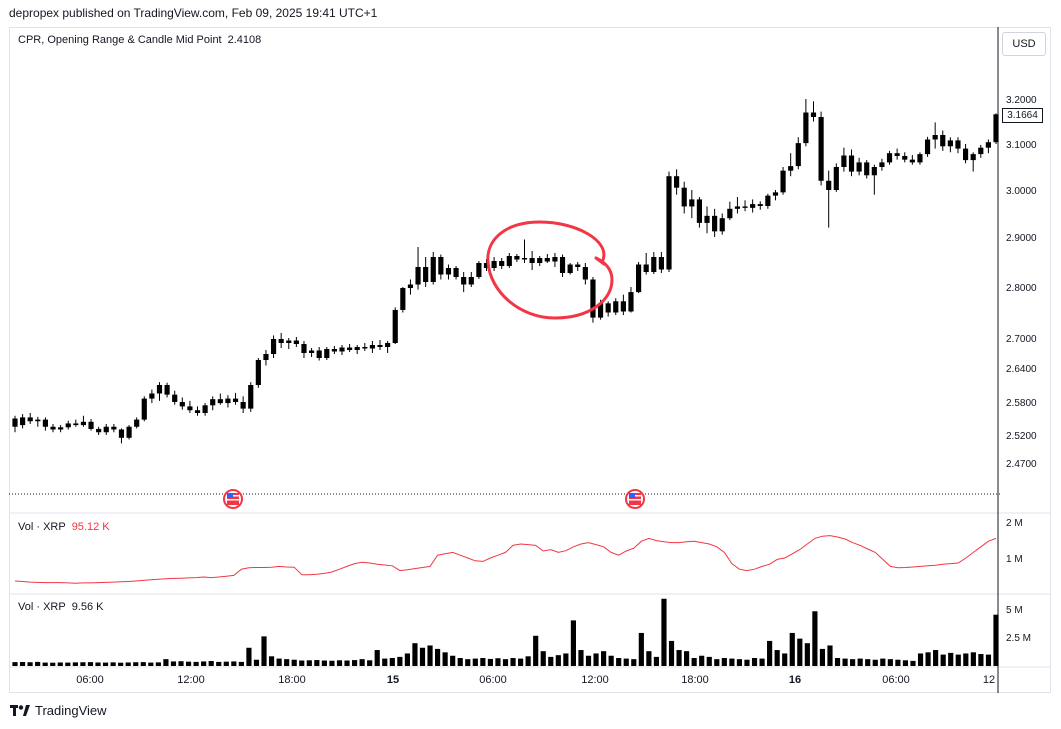 This screenshot has height=729, width=1061. Describe the element at coordinates (120, 40) in the screenshot. I see `indicator-name: CPR, Opening Range & Candle Mid Point` at that location.